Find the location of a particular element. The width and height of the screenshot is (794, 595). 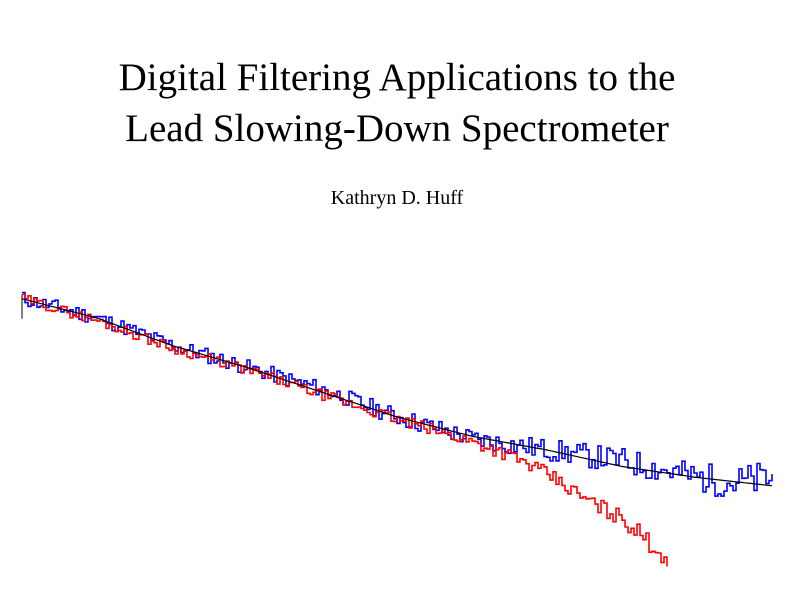

author-name: Kathryn D. Huff is located at coordinates (397, 198).